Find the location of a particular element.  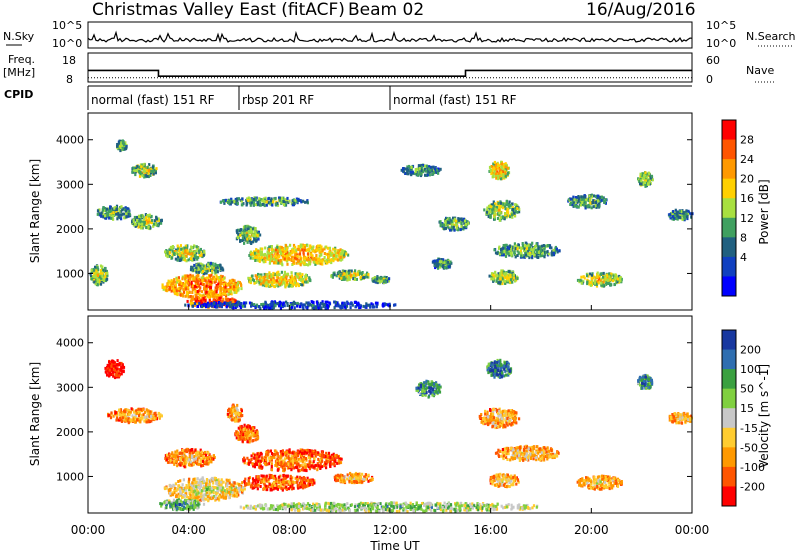

power-cbar-frame is located at coordinates (729, 208).